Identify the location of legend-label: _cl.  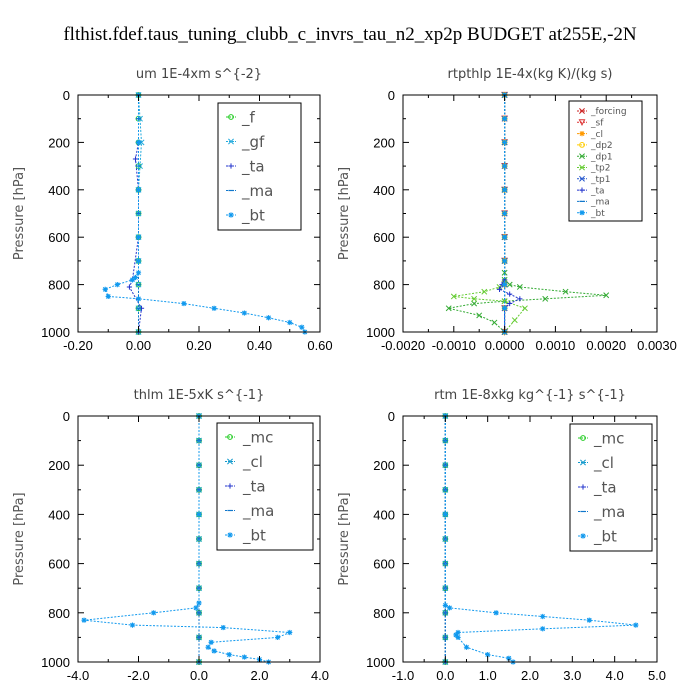
(252, 462).